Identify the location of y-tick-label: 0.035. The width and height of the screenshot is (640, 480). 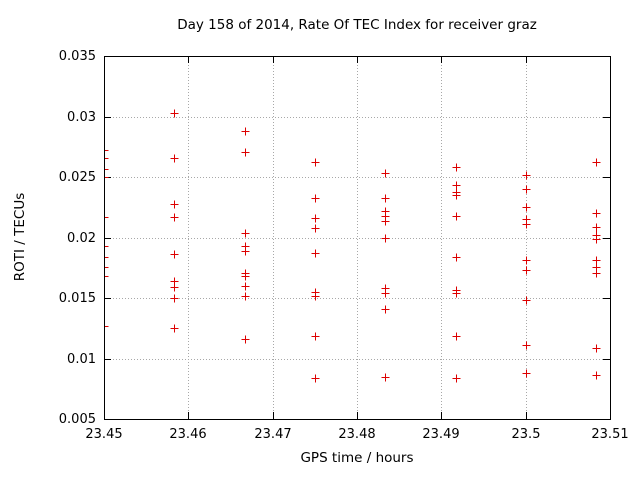
(77, 56).